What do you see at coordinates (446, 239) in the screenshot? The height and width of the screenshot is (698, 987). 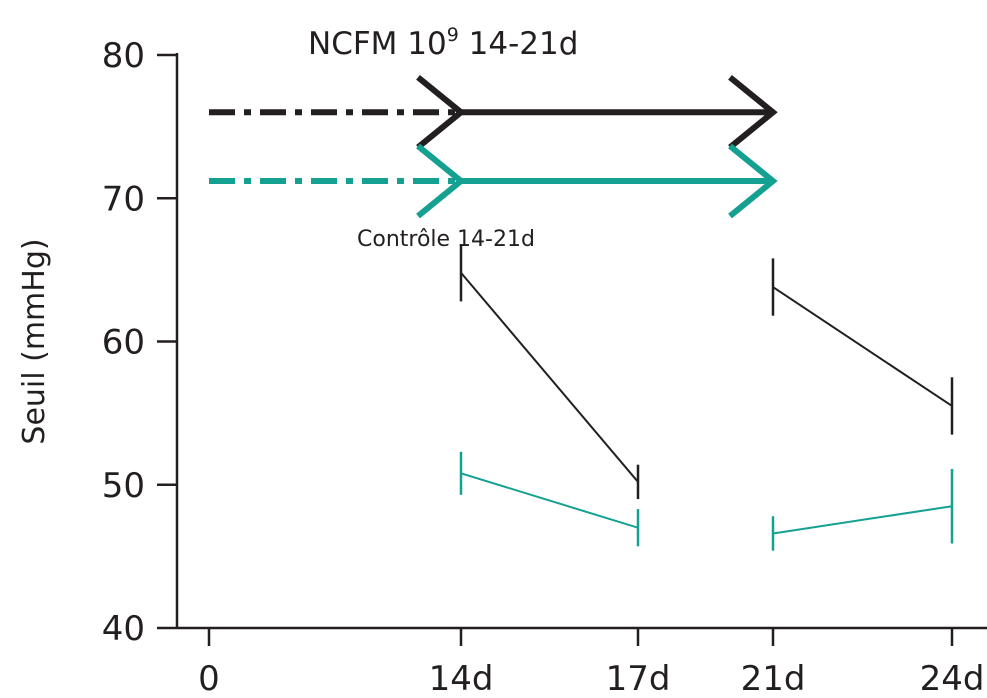 I see `annotation-control: Contrôle 14-21d` at bounding box center [446, 239].